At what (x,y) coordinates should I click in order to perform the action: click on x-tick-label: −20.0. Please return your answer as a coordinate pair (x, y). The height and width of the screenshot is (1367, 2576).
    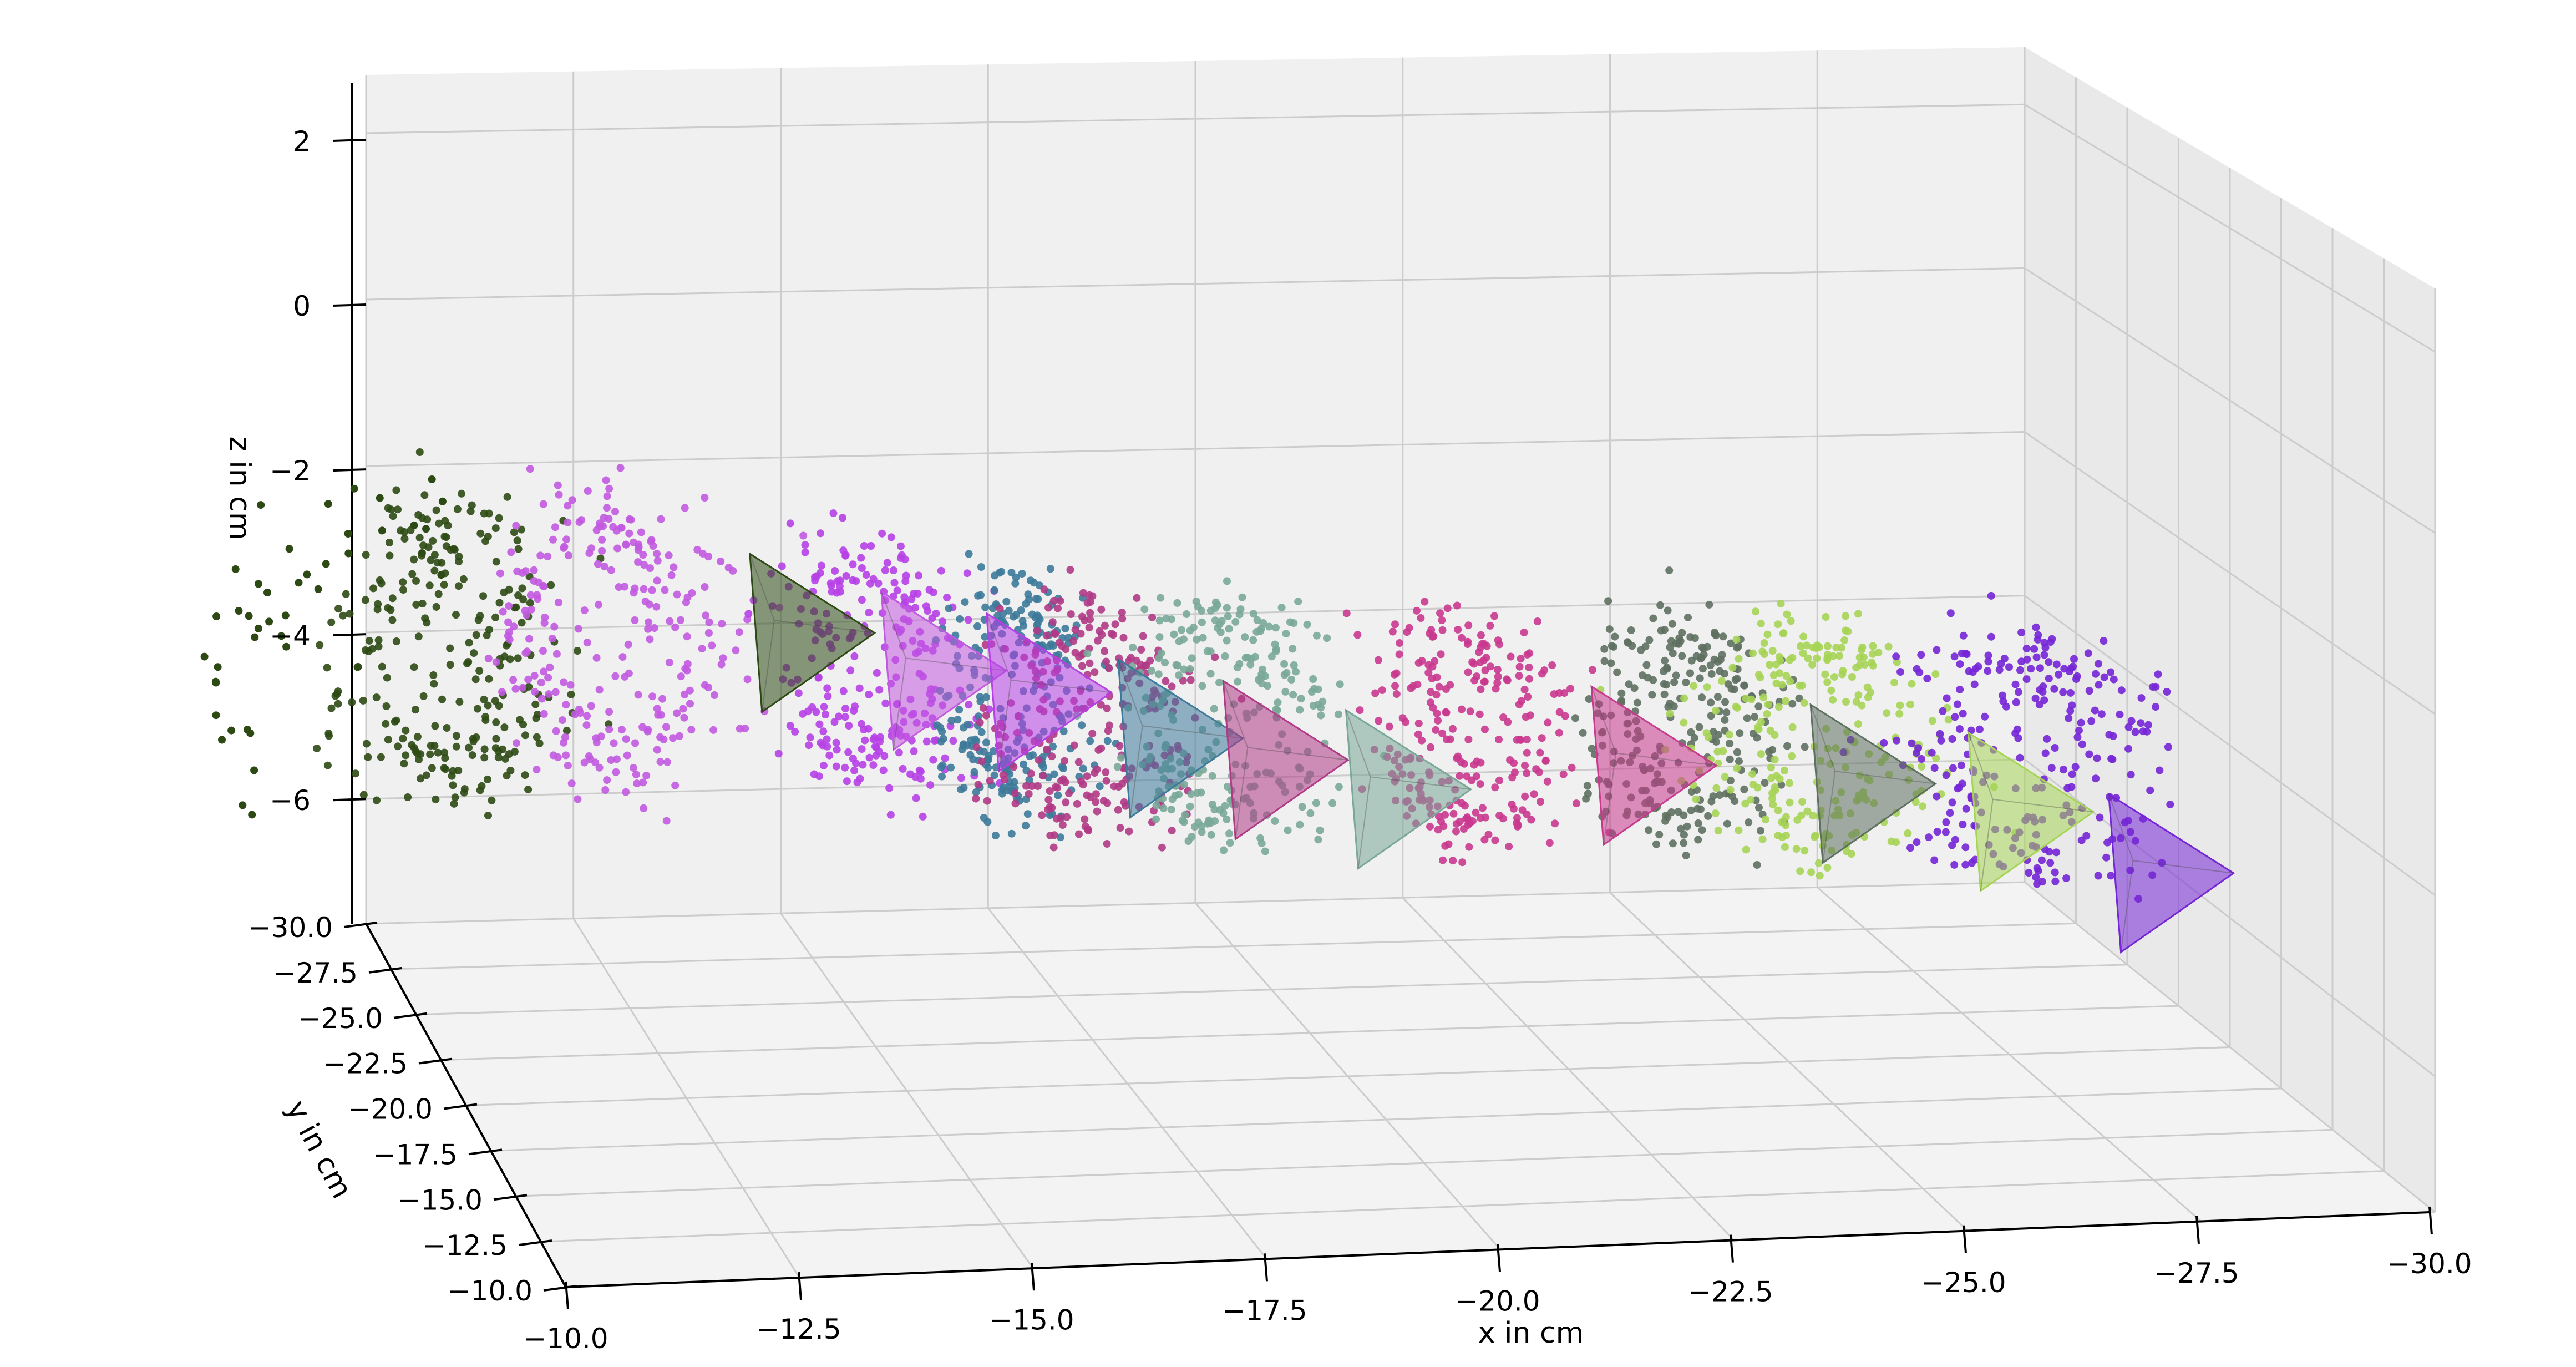
    Looking at the image, I should click on (1497, 1301).